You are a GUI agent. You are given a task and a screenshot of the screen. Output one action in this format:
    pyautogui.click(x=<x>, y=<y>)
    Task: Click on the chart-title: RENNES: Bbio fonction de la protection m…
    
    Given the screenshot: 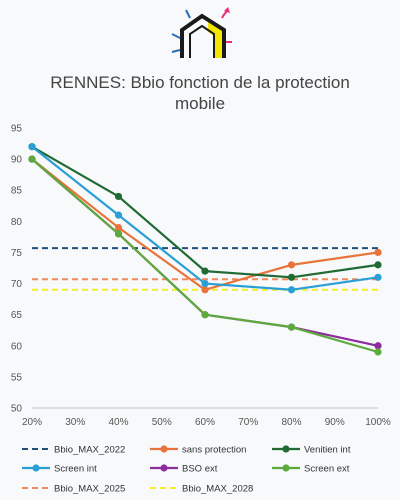 What is the action you would take?
    pyautogui.click(x=200, y=93)
    